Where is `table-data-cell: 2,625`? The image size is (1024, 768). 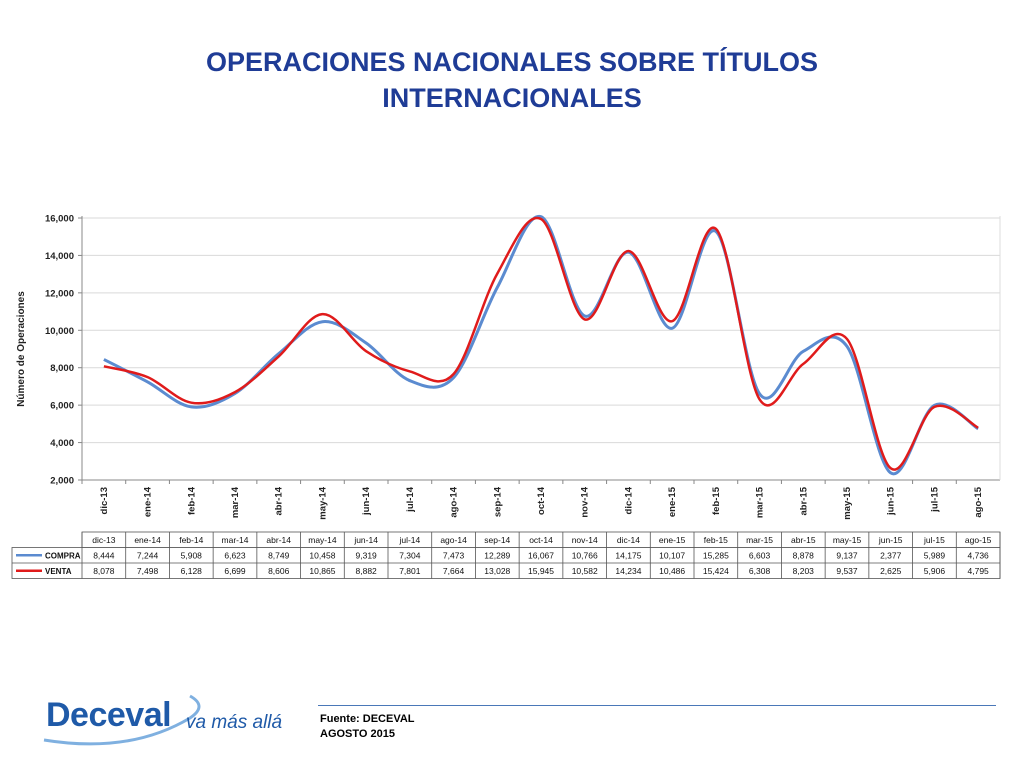
table-data-cell: 2,625 is located at coordinates (891, 571).